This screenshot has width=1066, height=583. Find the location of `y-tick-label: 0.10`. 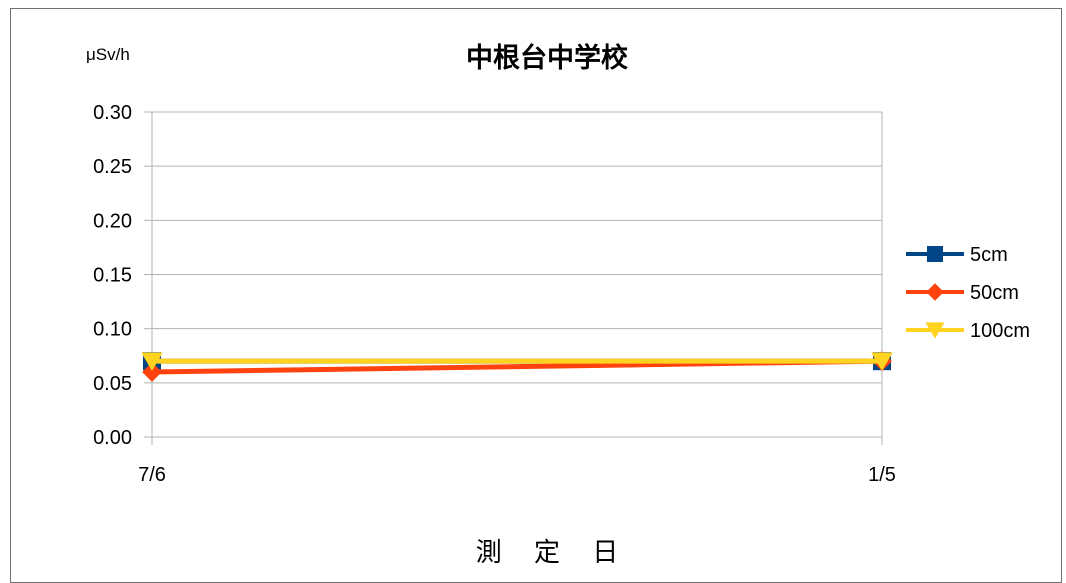

y-tick-label: 0.10 is located at coordinates (112, 330).